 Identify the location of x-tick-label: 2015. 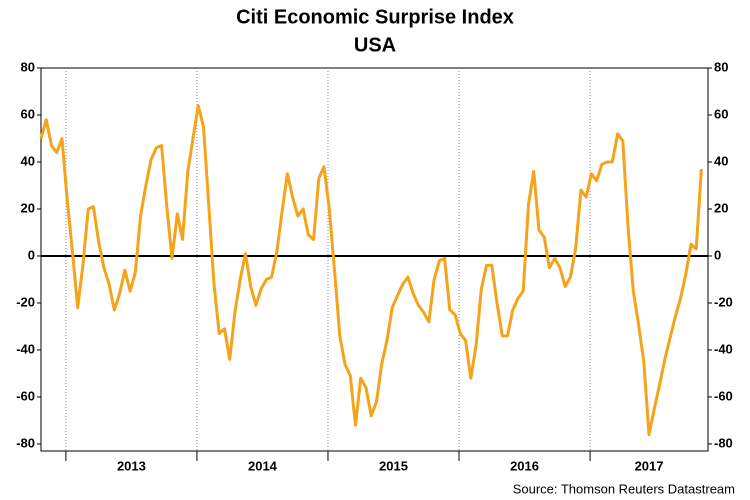
(393, 465).